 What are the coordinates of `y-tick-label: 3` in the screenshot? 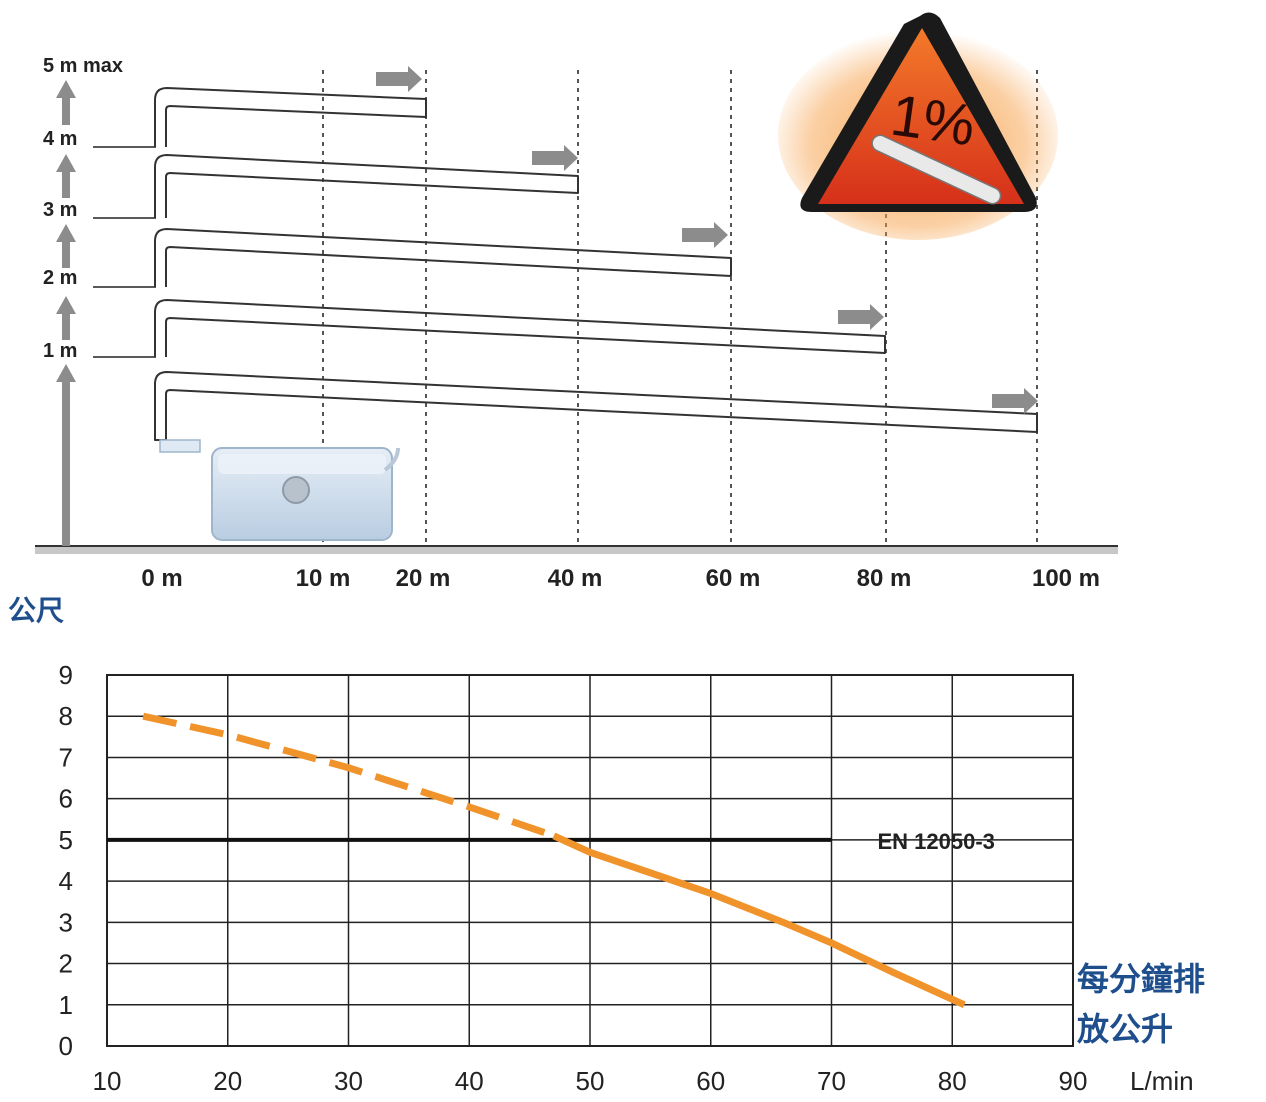 It's located at (66, 922).